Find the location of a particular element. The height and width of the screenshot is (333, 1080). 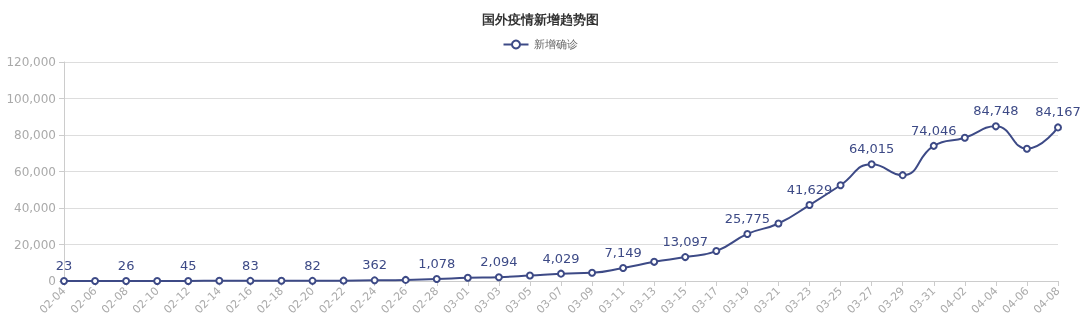

y-tick-label: 20,000 is located at coordinates (35, 244).